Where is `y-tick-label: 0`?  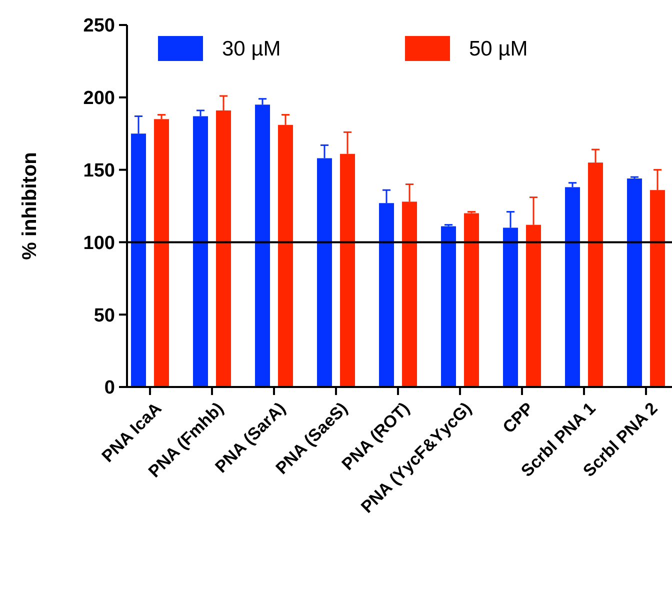
y-tick-label: 0 is located at coordinates (109, 388).